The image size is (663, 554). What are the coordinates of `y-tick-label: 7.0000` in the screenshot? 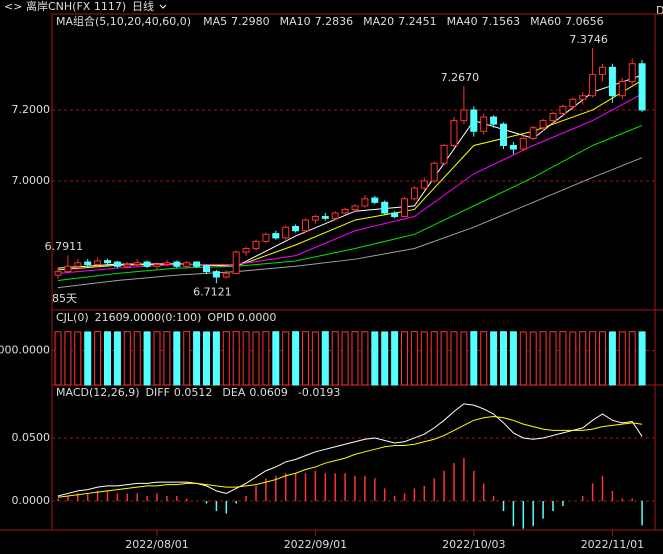 It's located at (31, 180).